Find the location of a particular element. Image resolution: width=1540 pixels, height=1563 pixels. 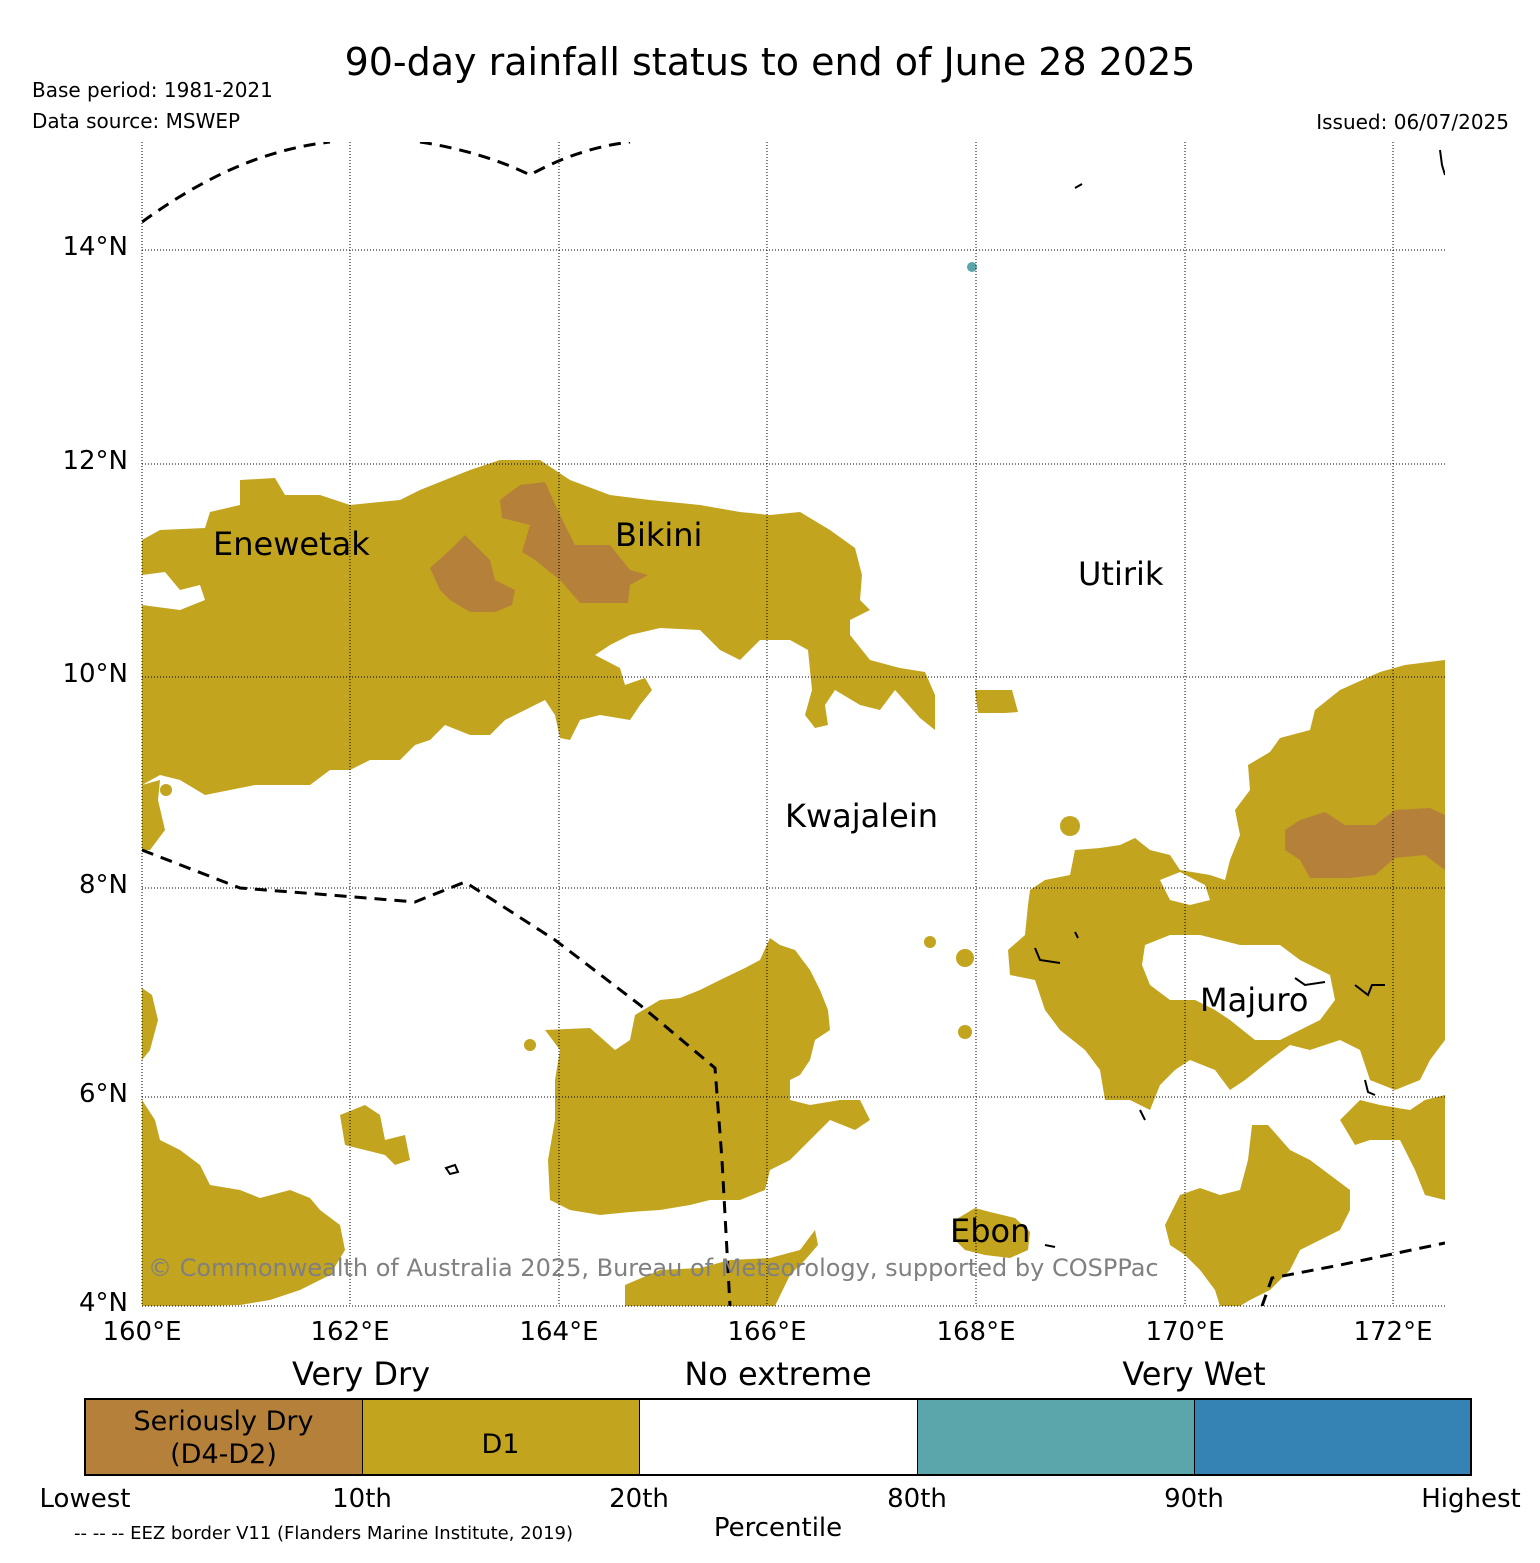

legend-label-line: Seriously Dry is located at coordinates (223, 1421).